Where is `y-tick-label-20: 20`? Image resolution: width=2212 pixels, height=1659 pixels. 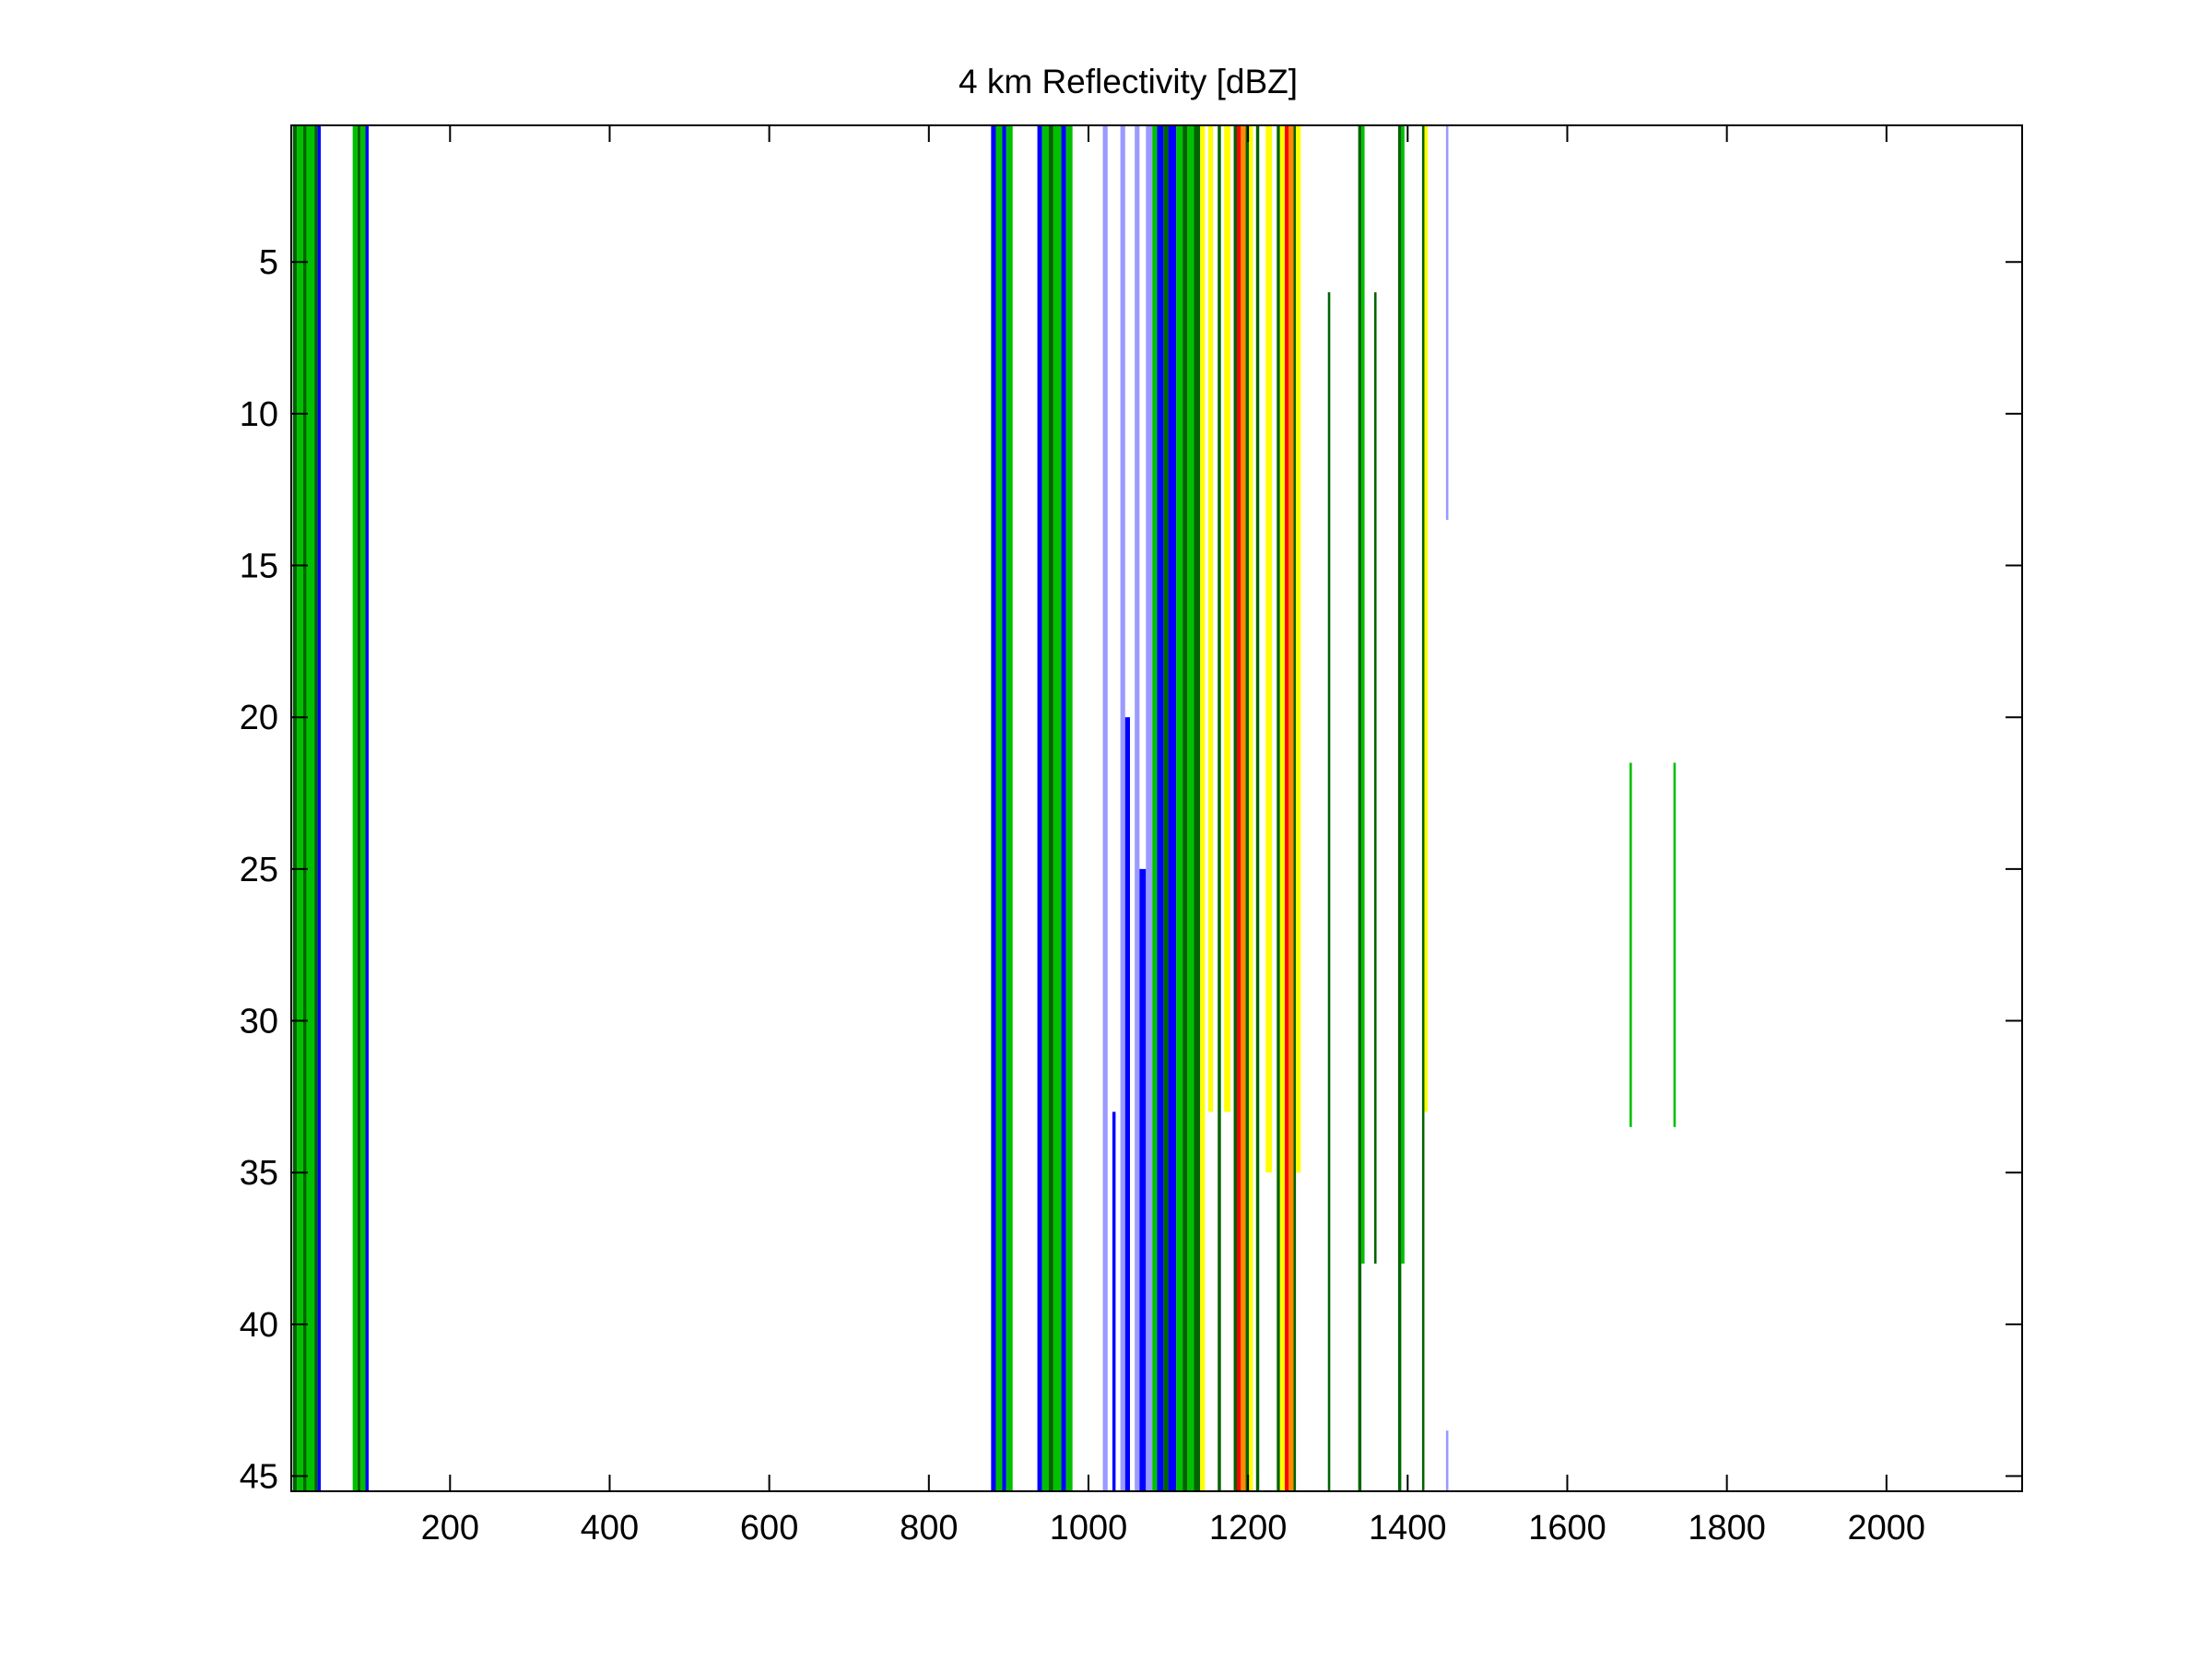
y-tick-label-20: 20 is located at coordinates (259, 718).